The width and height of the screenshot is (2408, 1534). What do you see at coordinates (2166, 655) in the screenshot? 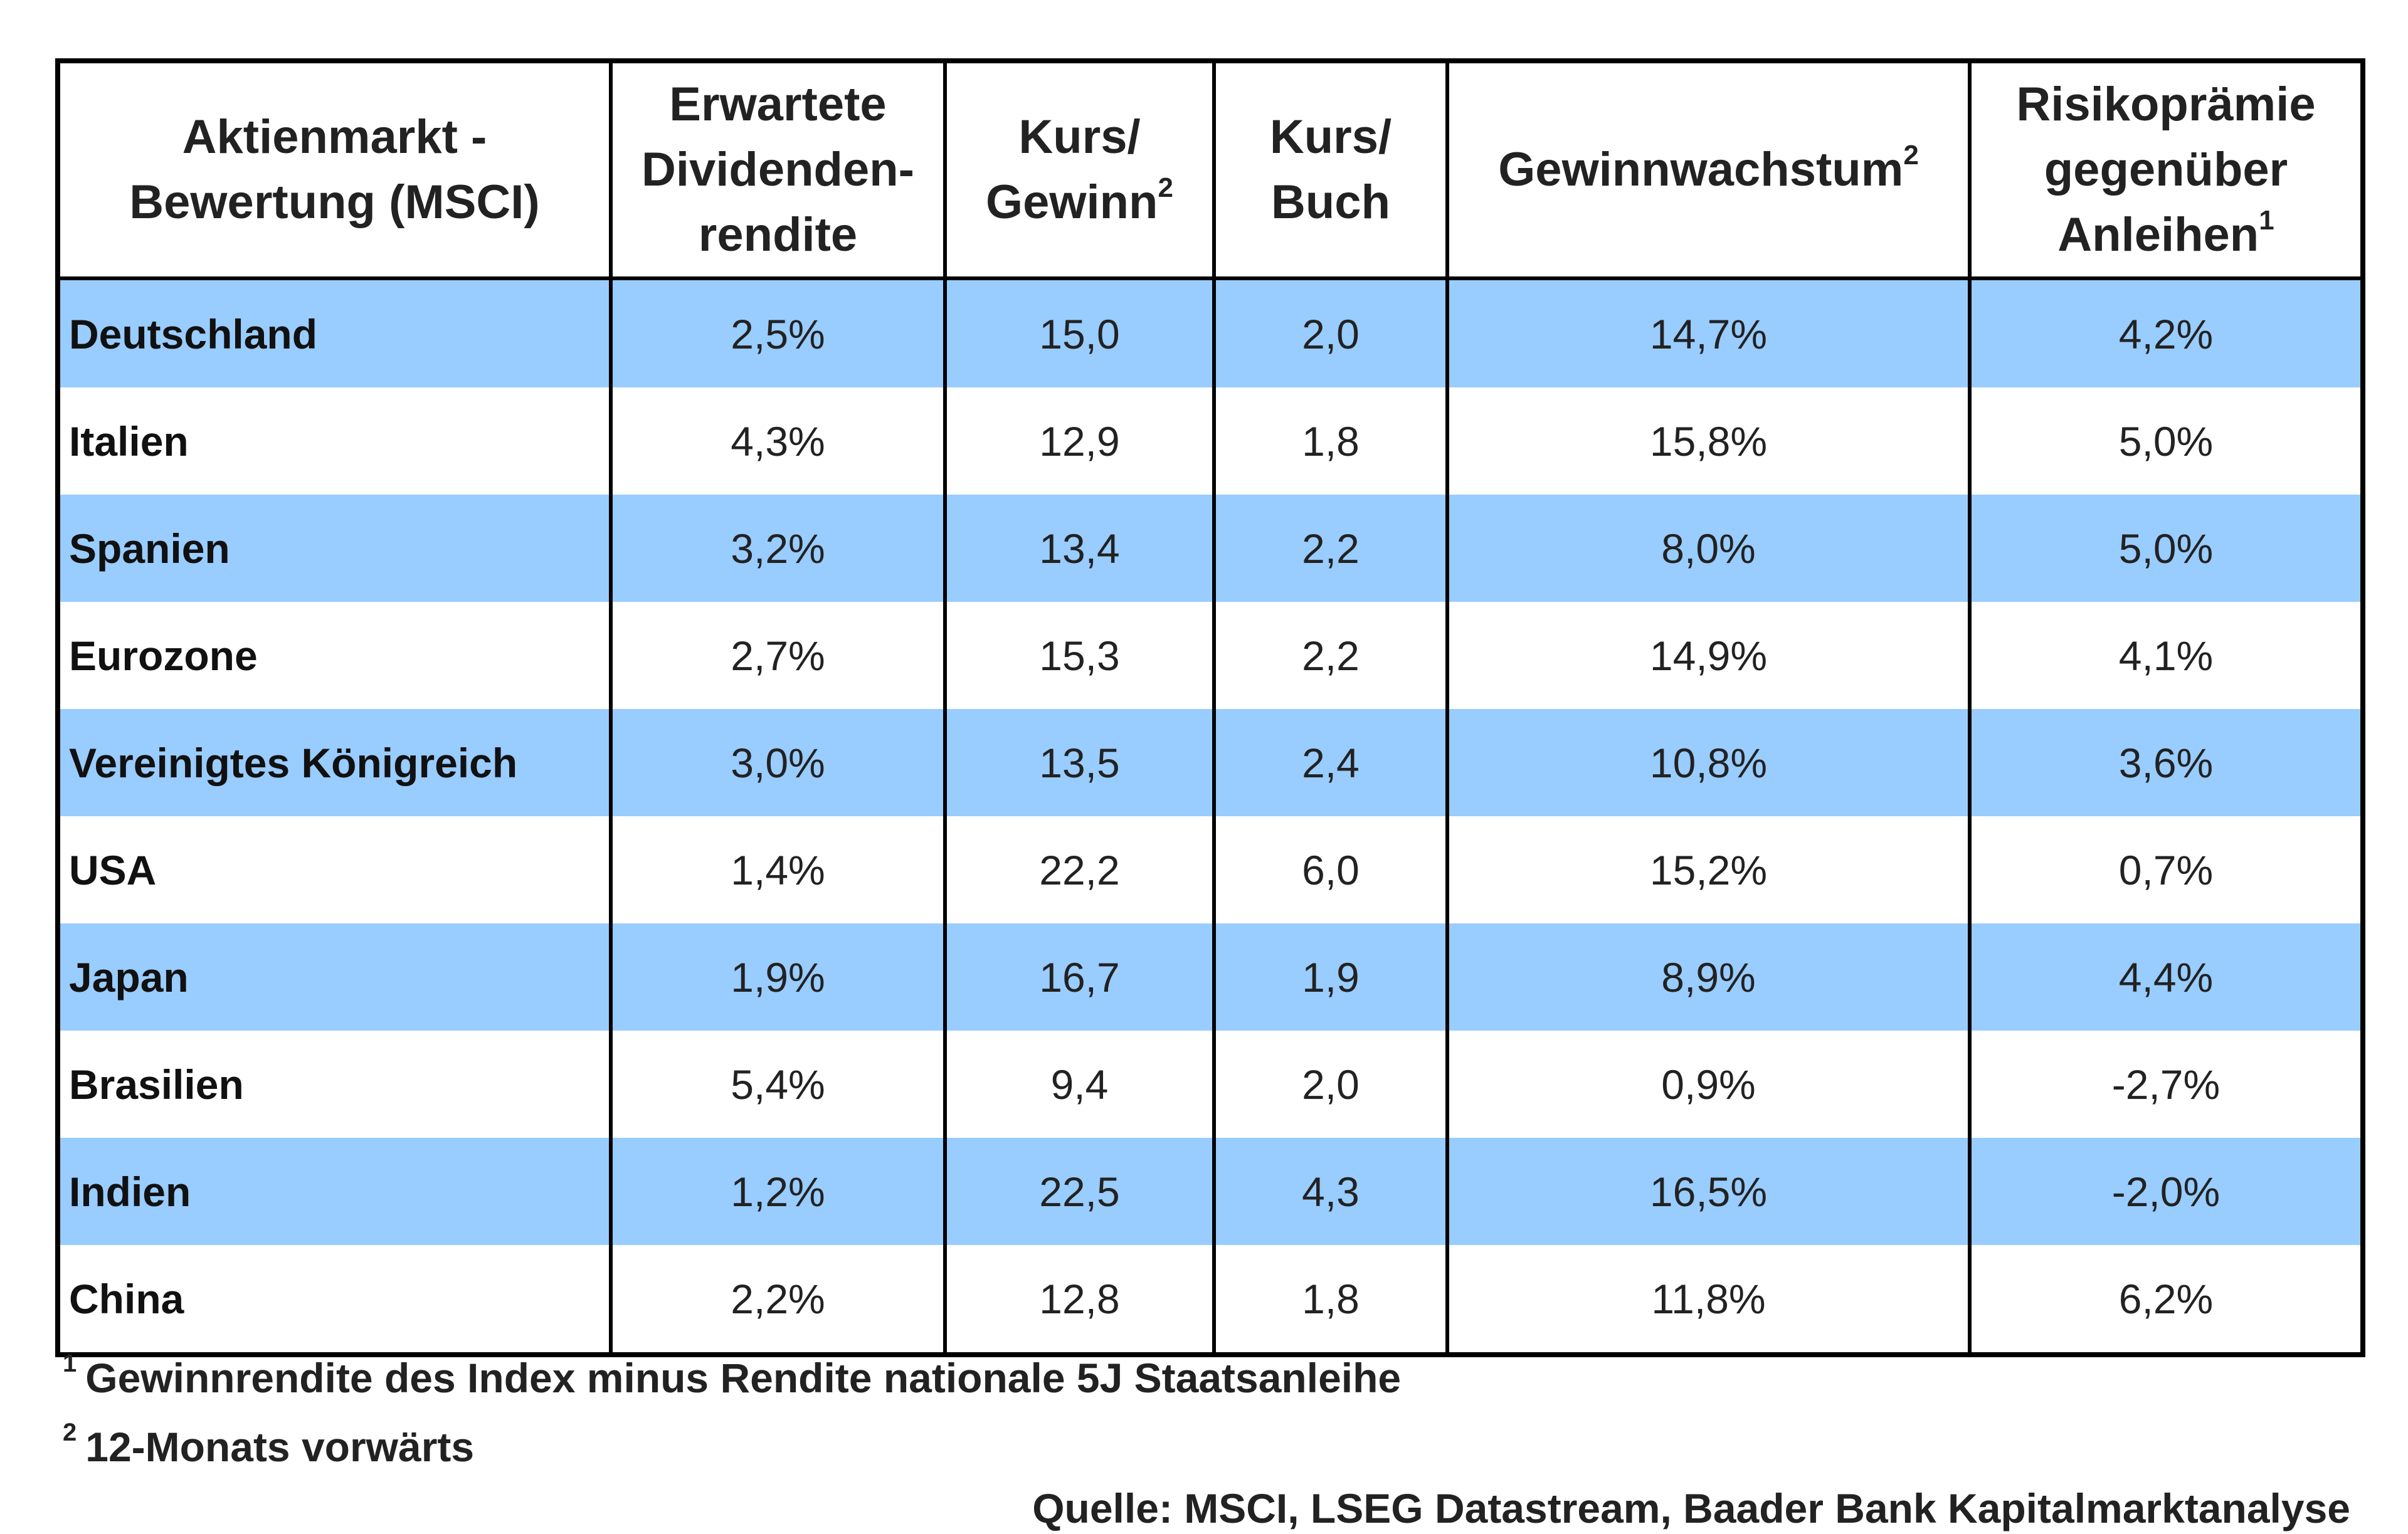
I see `risk-premium-cell: 4,1%` at bounding box center [2166, 655].